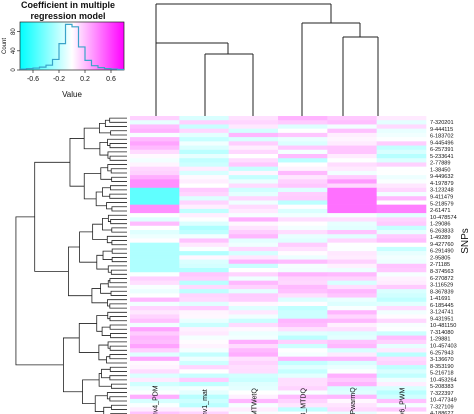 Image resolution: width=474 pixels, height=414 pixels. What do you see at coordinates (5, 46) in the screenshot?
I see `key-y-label: Count` at bounding box center [5, 46].